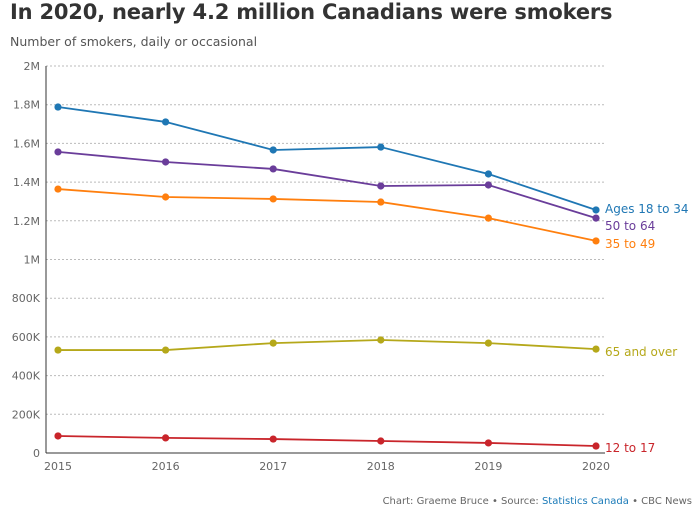 The image size is (700, 511). What do you see at coordinates (32, 66) in the screenshot?
I see `y-tick-label: 2M` at bounding box center [32, 66].